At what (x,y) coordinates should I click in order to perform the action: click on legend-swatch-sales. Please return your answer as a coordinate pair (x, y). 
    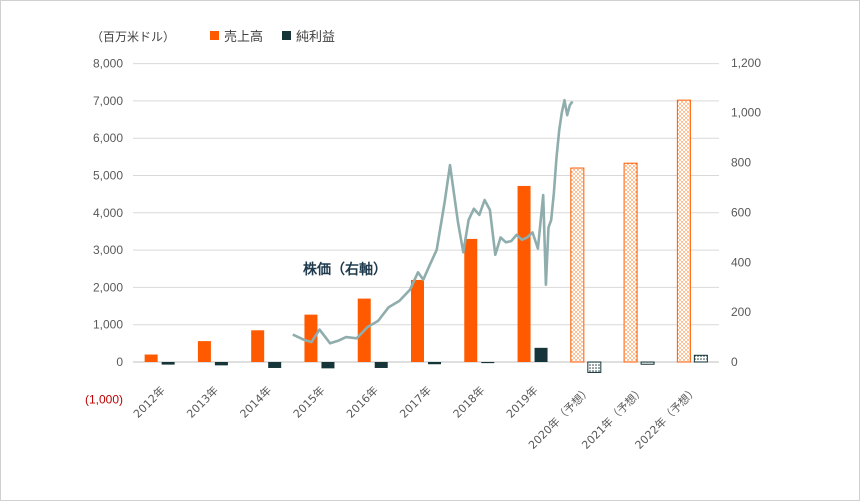
    Looking at the image, I should click on (214, 35).